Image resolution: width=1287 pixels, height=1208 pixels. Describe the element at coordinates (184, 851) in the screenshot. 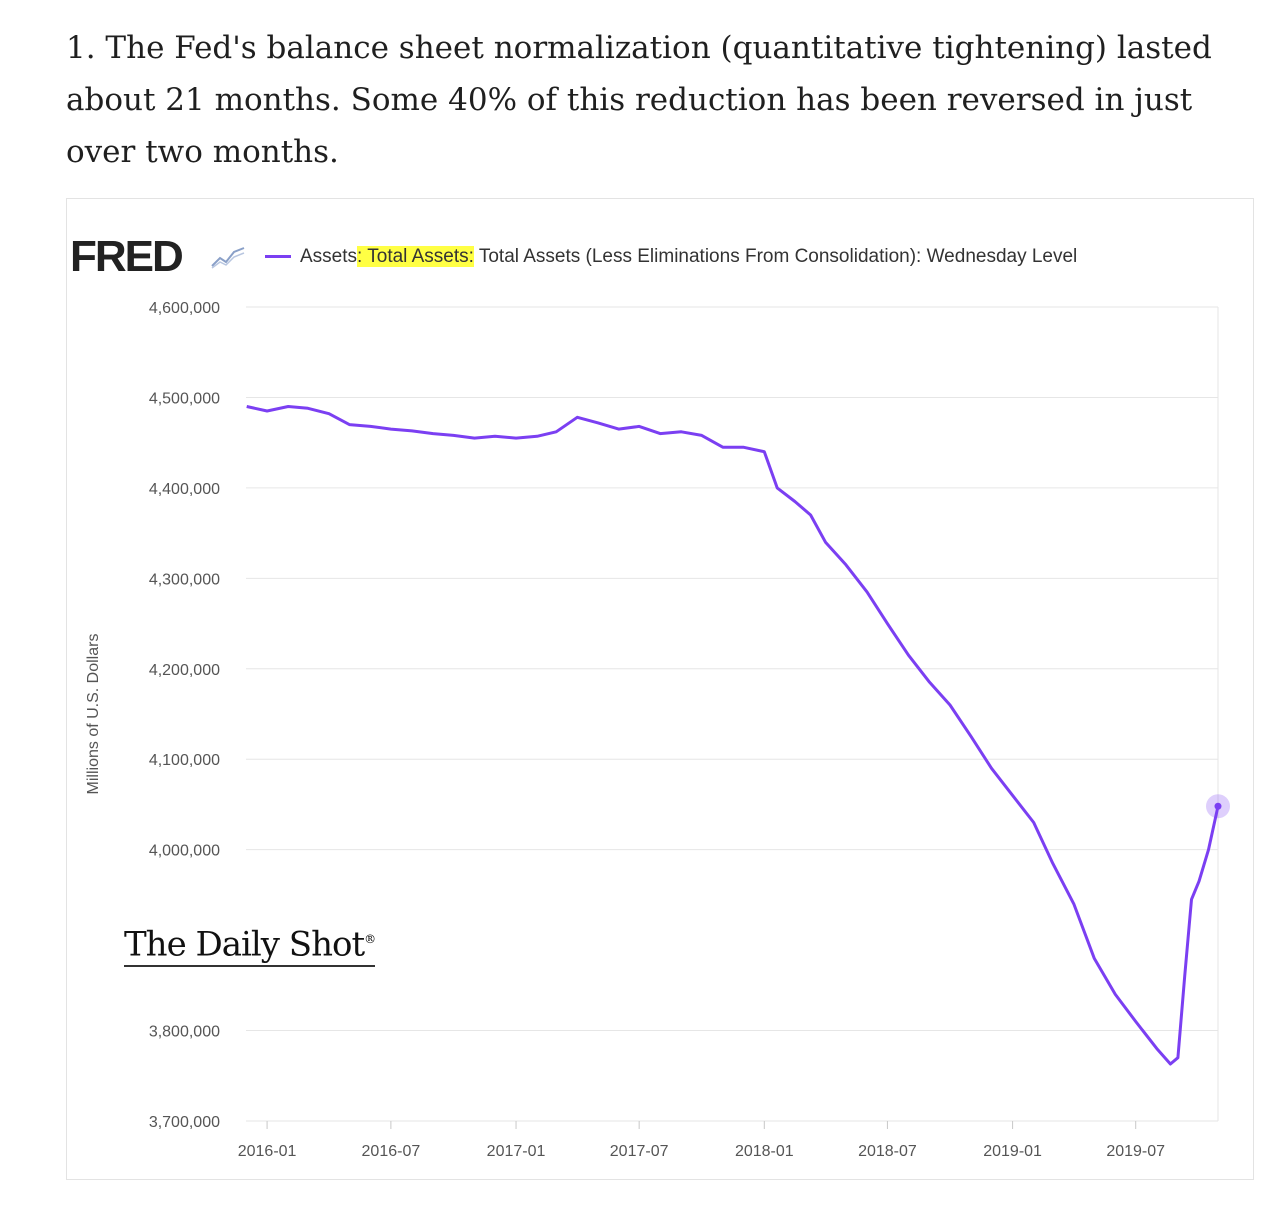

I see `y-tick-label: 4,000,000` at that location.